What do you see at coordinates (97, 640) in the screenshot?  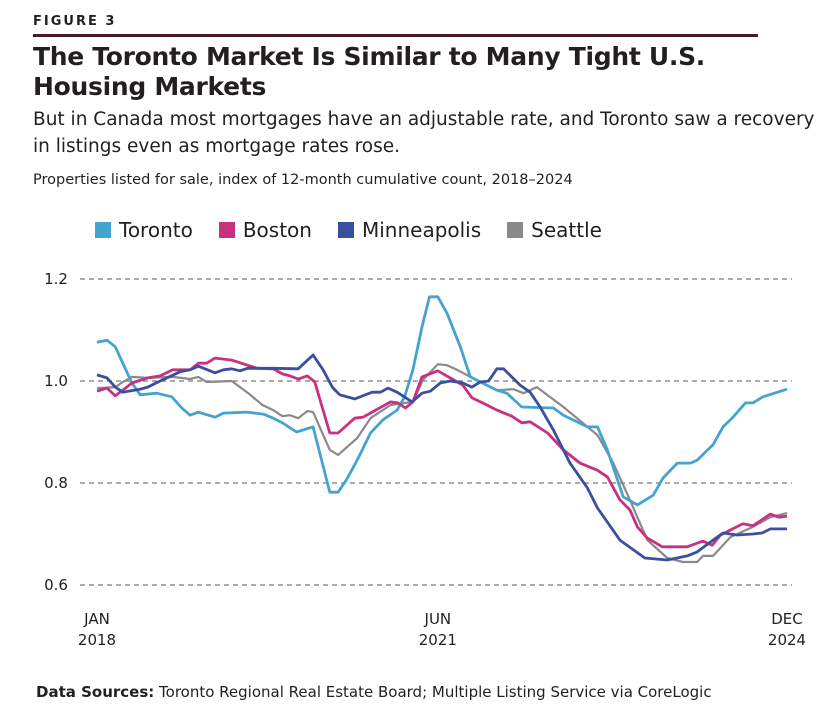 I see `x-tick-year: 2018` at bounding box center [97, 640].